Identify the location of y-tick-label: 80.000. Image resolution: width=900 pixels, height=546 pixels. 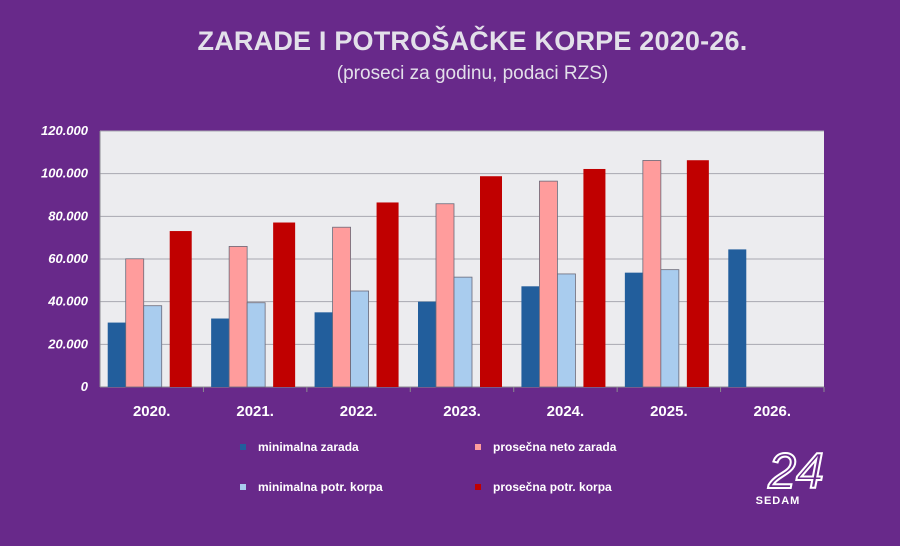
(68, 215).